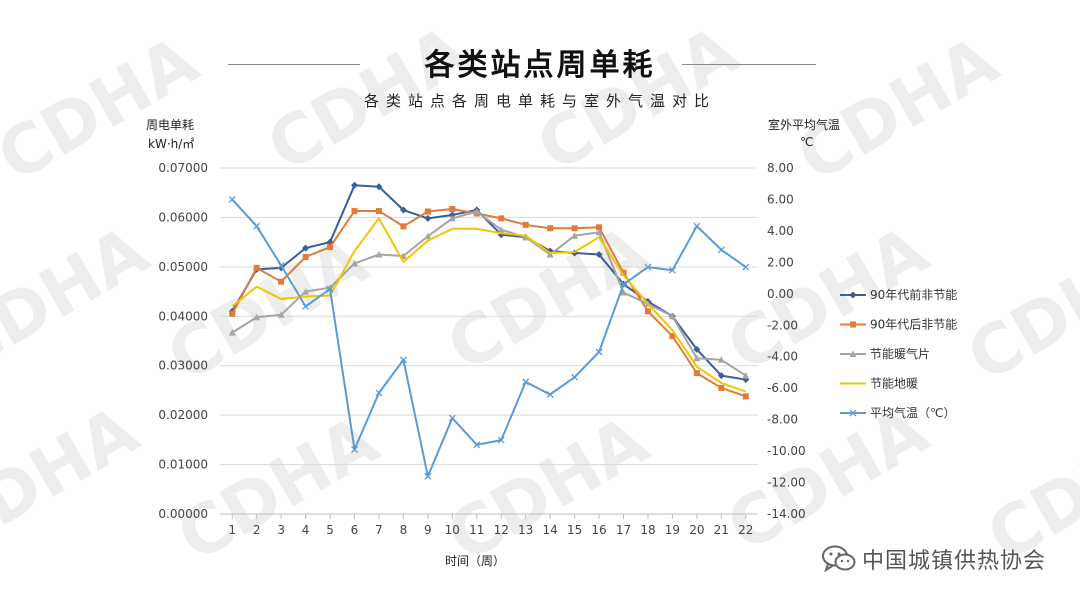 The height and width of the screenshot is (608, 1080). I want to click on x-tick-label: 10, so click(452, 530).